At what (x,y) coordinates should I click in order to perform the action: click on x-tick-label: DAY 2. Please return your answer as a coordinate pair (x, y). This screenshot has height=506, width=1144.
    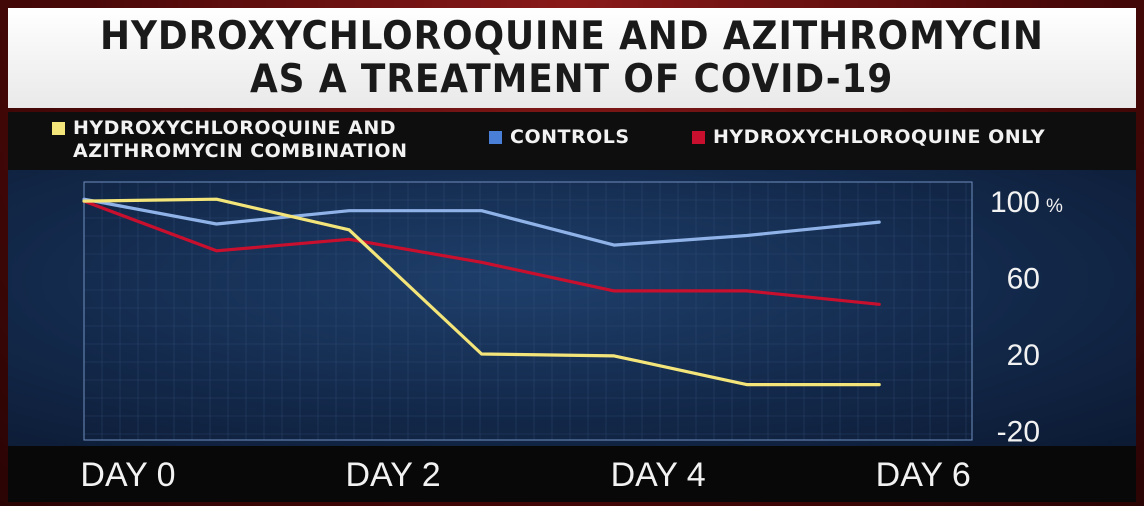
    Looking at the image, I should click on (393, 475).